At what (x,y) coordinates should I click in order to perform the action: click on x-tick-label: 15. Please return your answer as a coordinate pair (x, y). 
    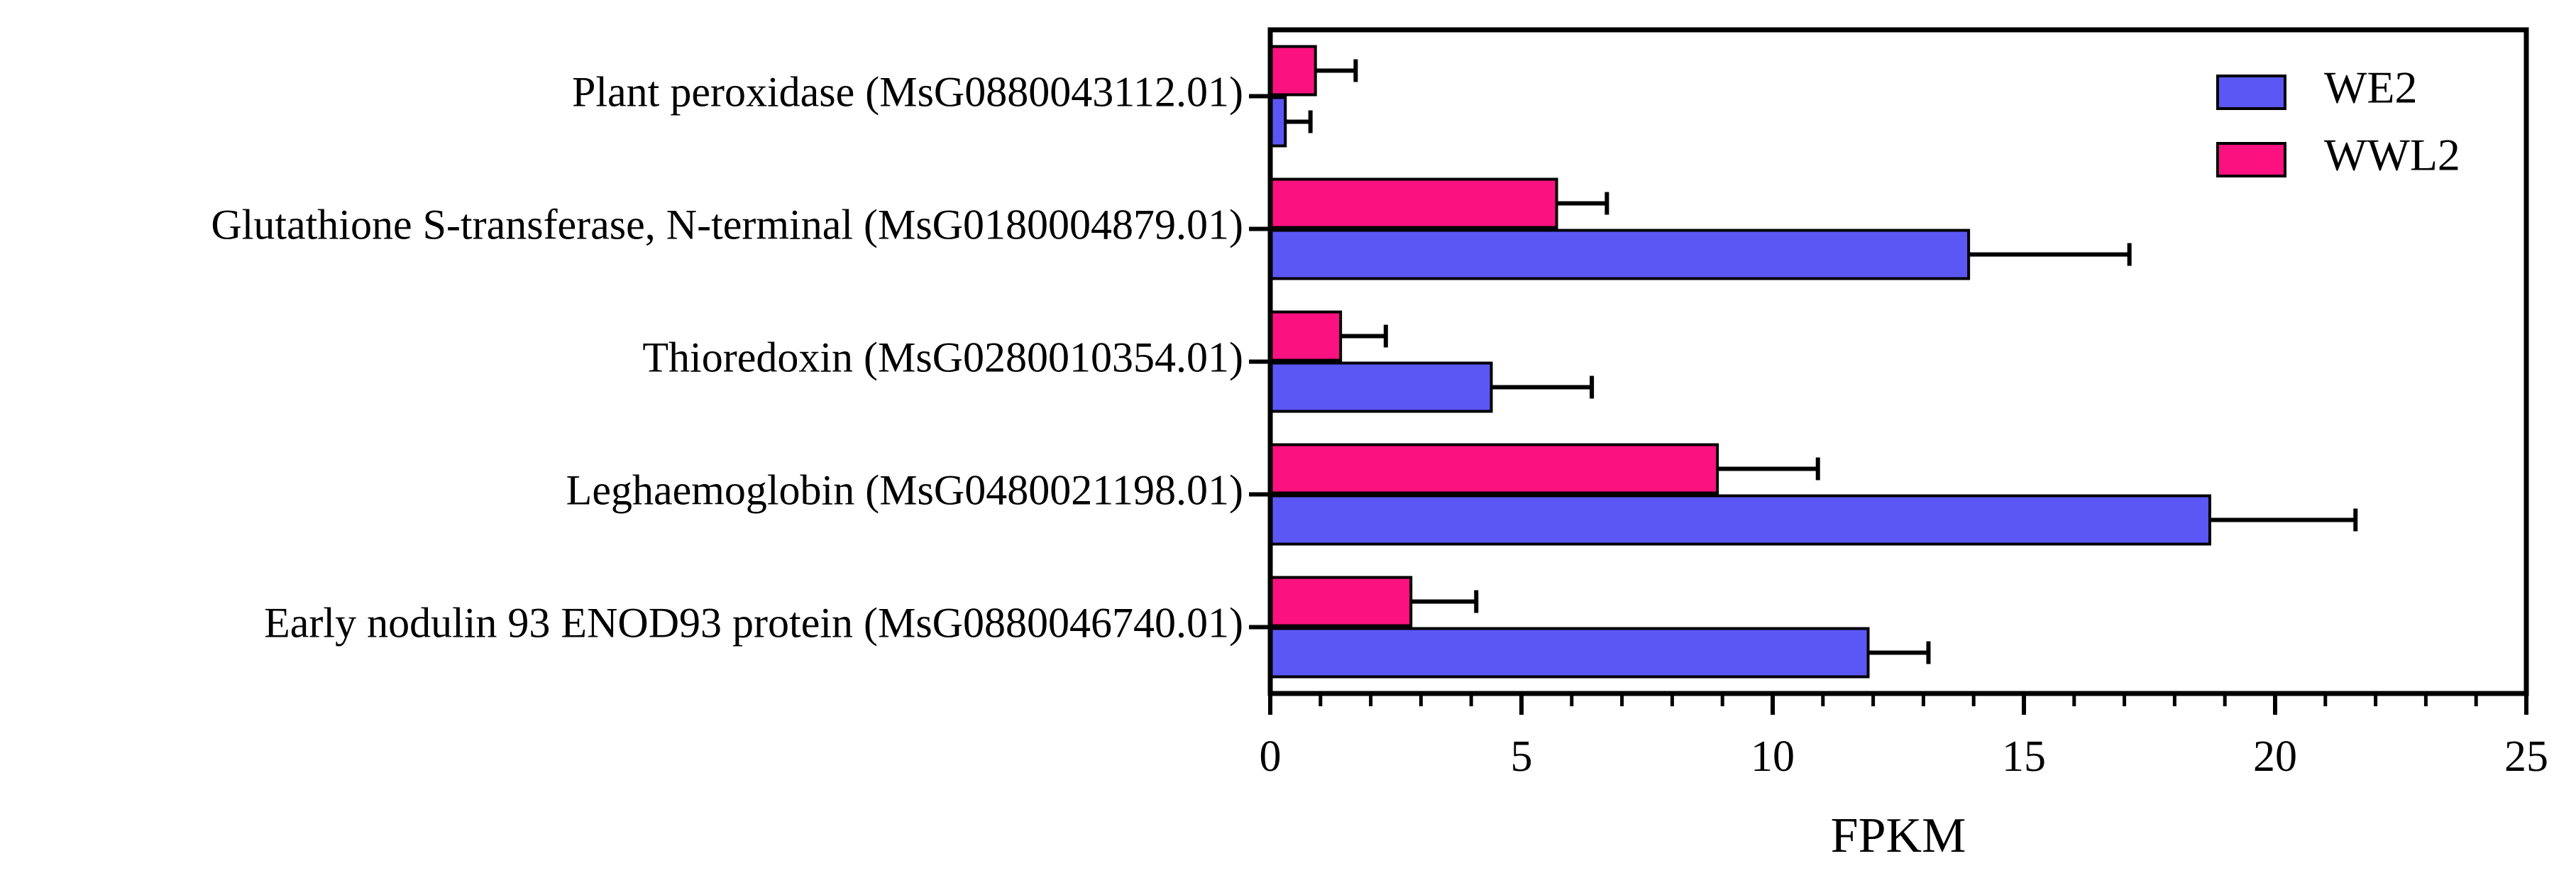
    Looking at the image, I should click on (2024, 757).